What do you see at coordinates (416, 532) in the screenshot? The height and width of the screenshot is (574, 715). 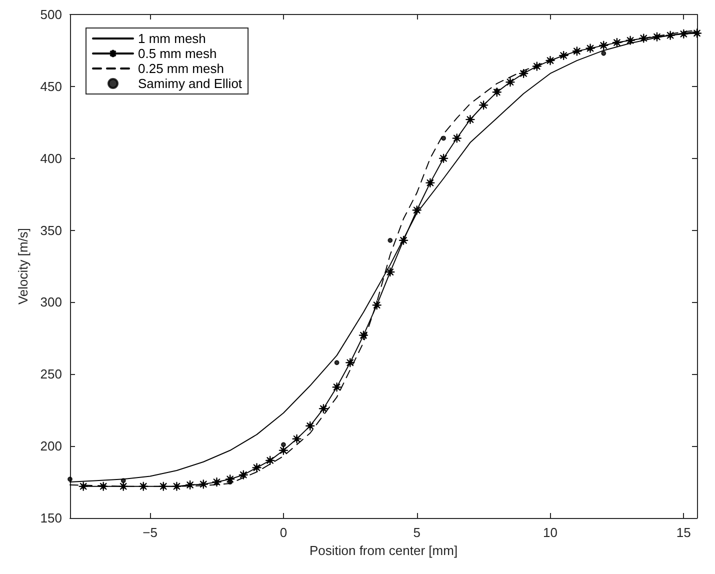 I see `x-tick-label: 5` at bounding box center [416, 532].